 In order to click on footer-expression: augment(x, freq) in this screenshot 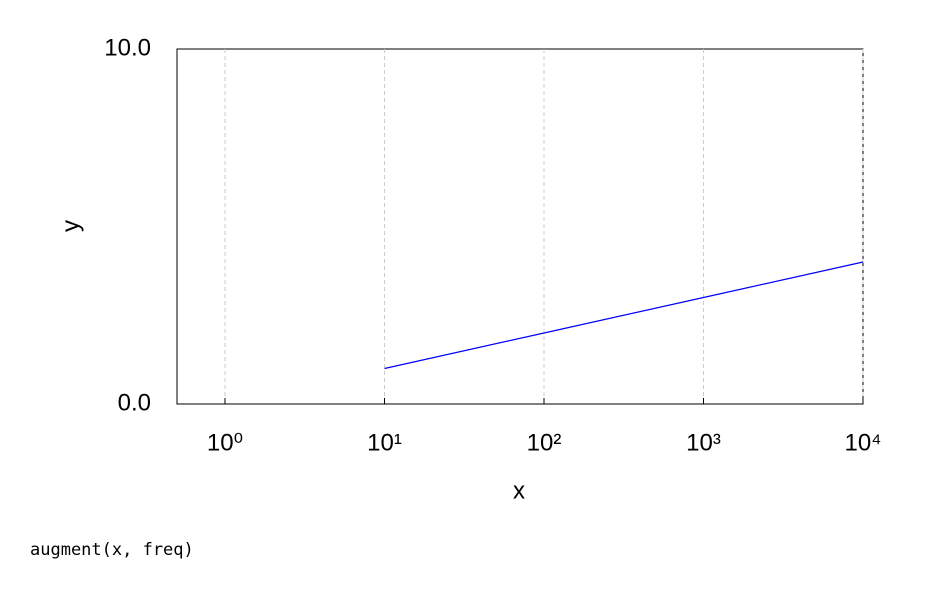, I will do `click(112, 550)`.